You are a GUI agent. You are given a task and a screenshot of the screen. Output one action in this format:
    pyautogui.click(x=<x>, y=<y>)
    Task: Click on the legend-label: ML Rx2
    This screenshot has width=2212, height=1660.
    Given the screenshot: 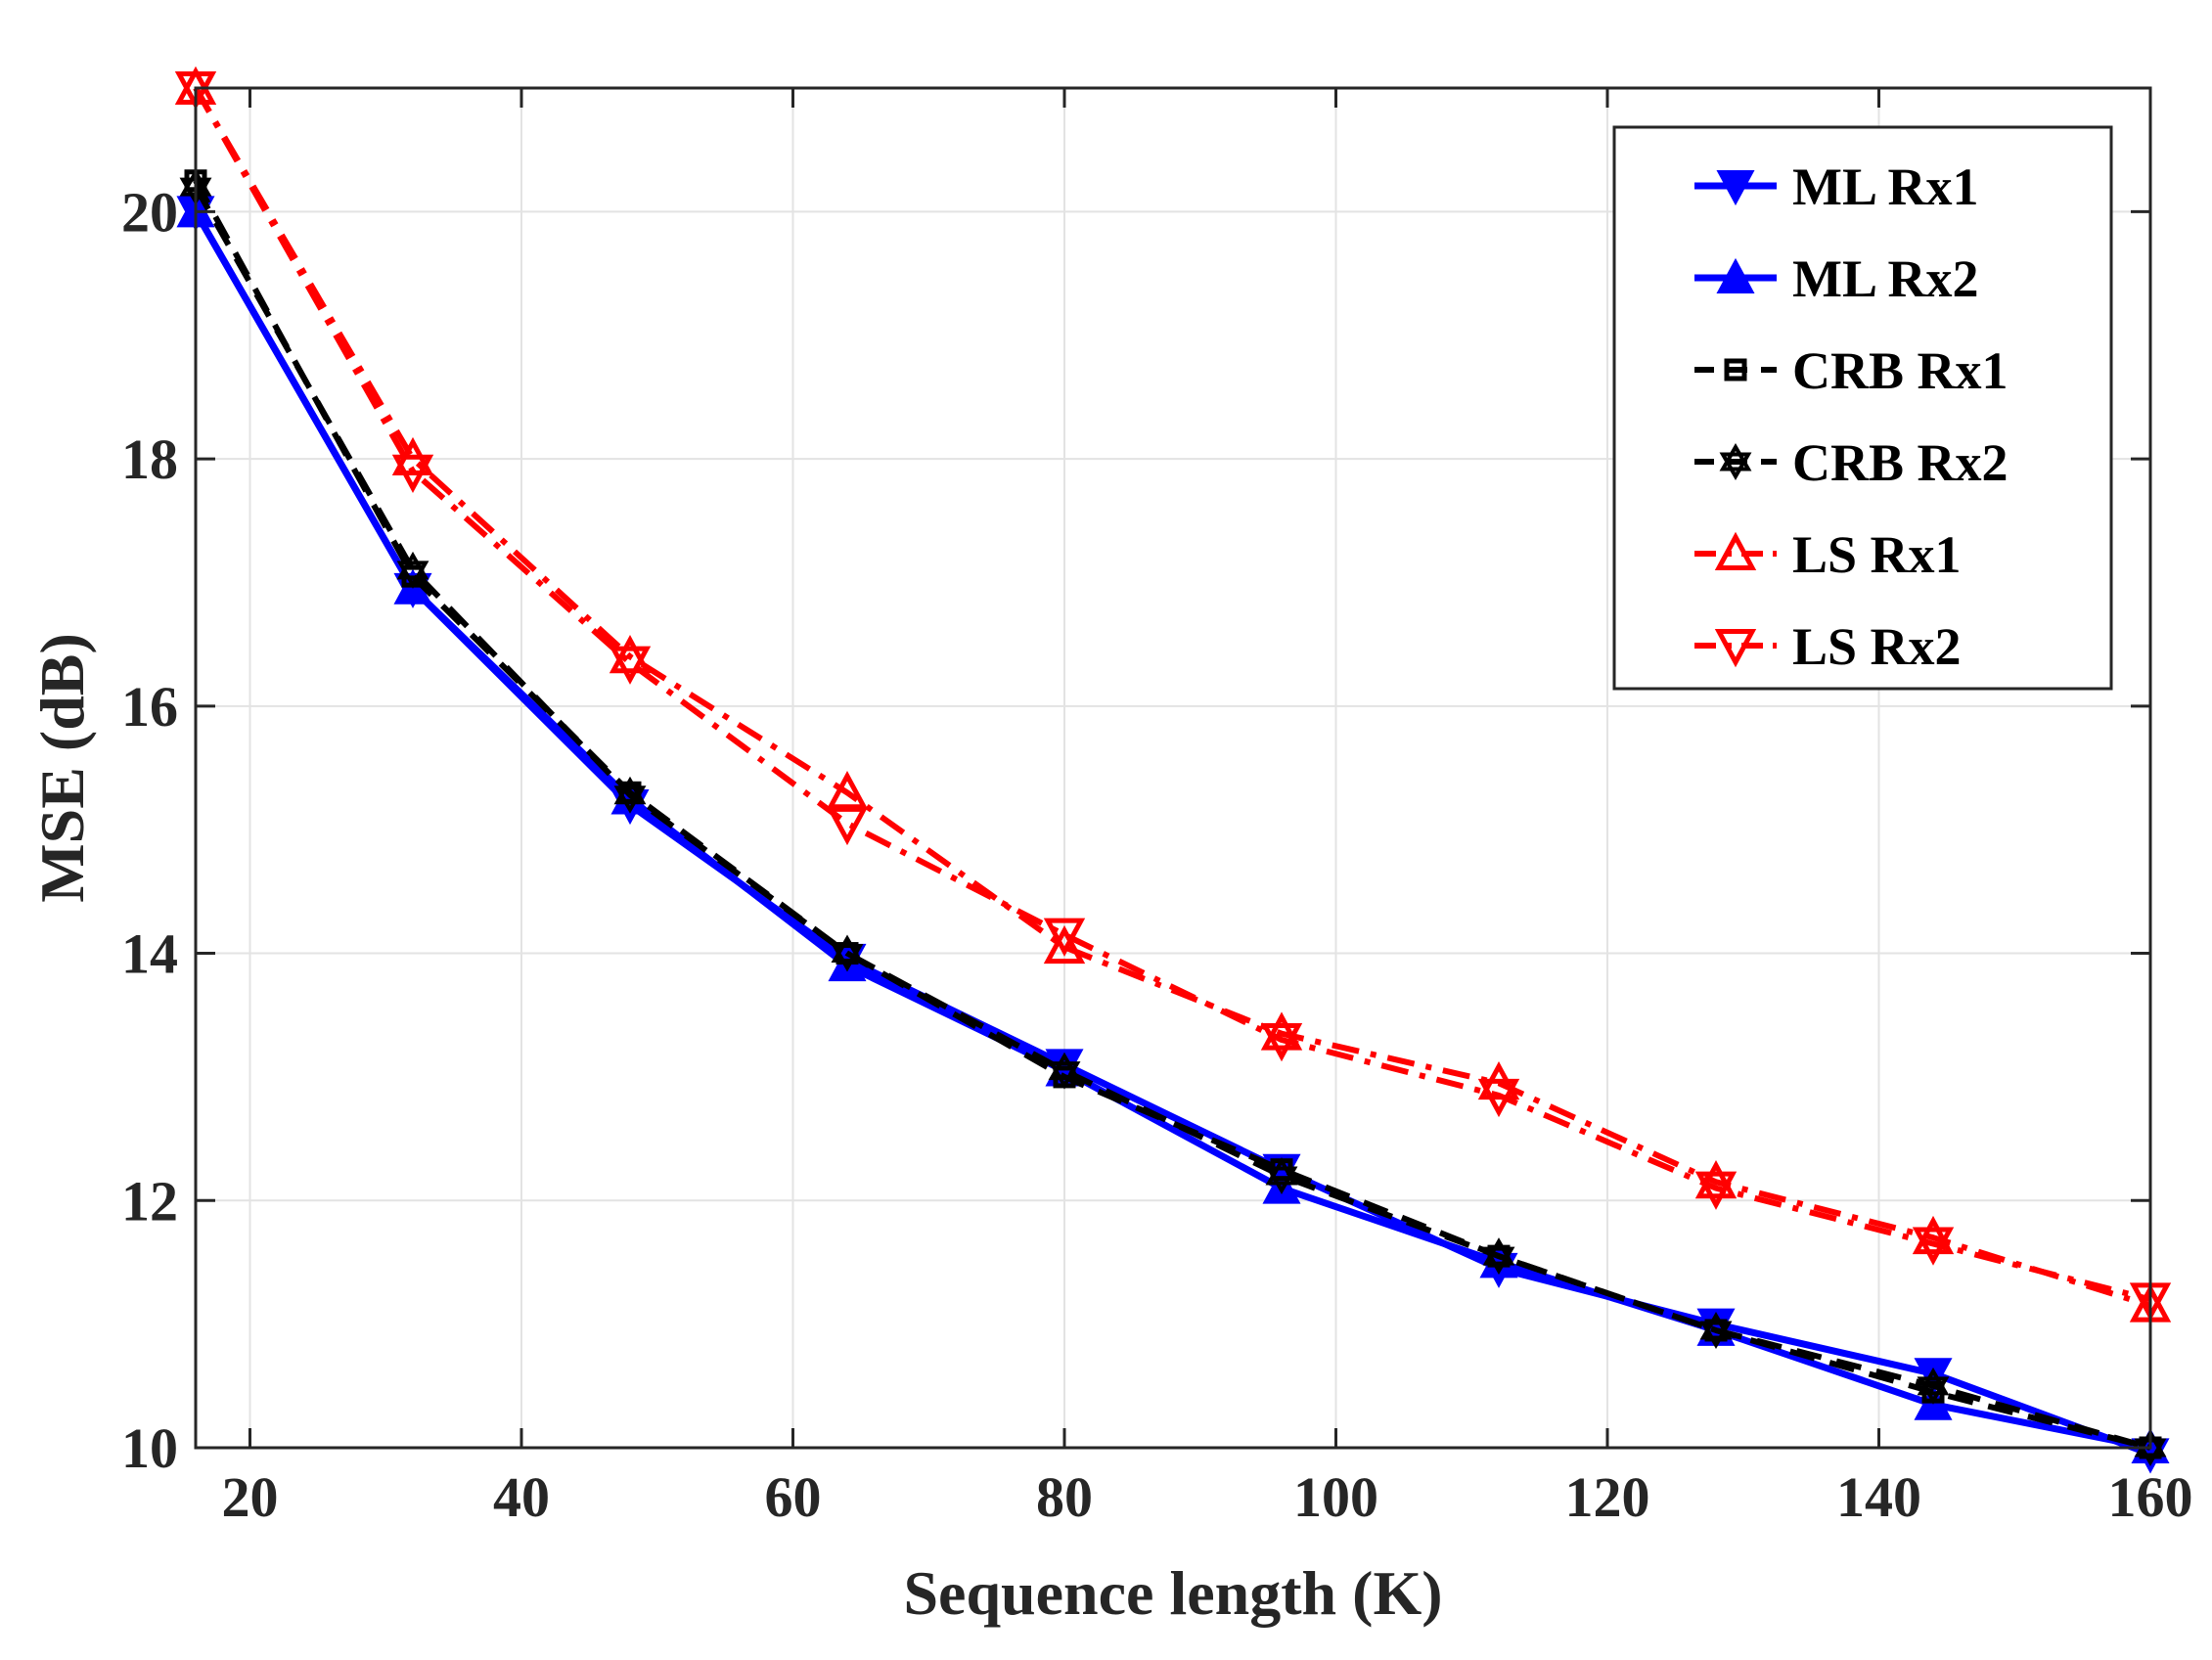 What is the action you would take?
    pyautogui.click(x=1885, y=278)
    